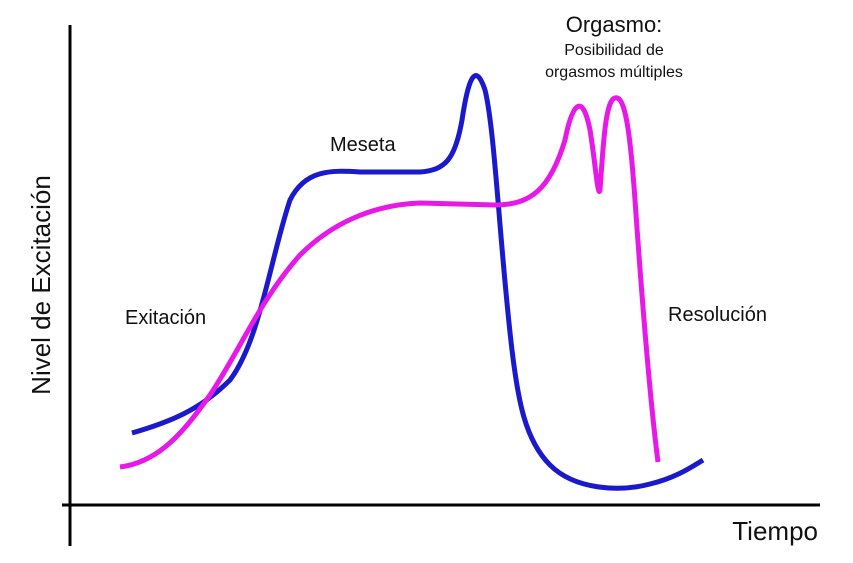  Describe the element at coordinates (717, 315) in the screenshot. I see `stage-label: Resolución` at that location.